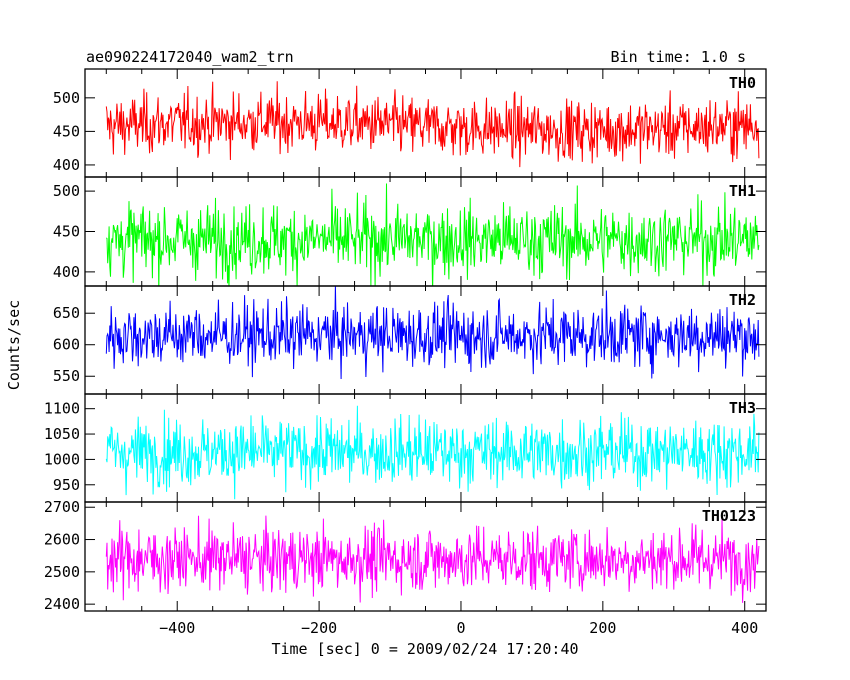 The image size is (850, 680). I want to click on x-tick-label: −200, so click(319, 628).